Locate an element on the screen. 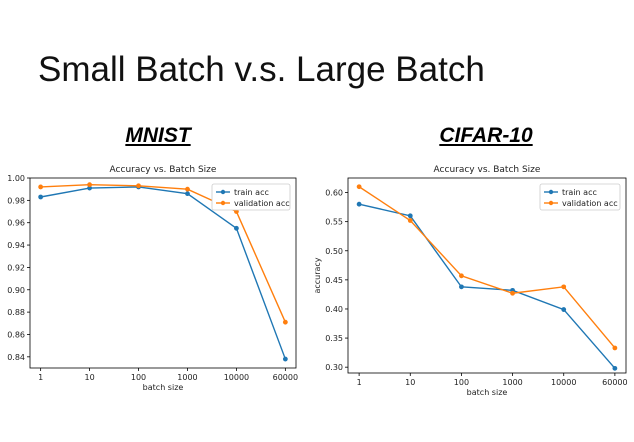  y-tick-label: 0.55 is located at coordinates (334, 222).